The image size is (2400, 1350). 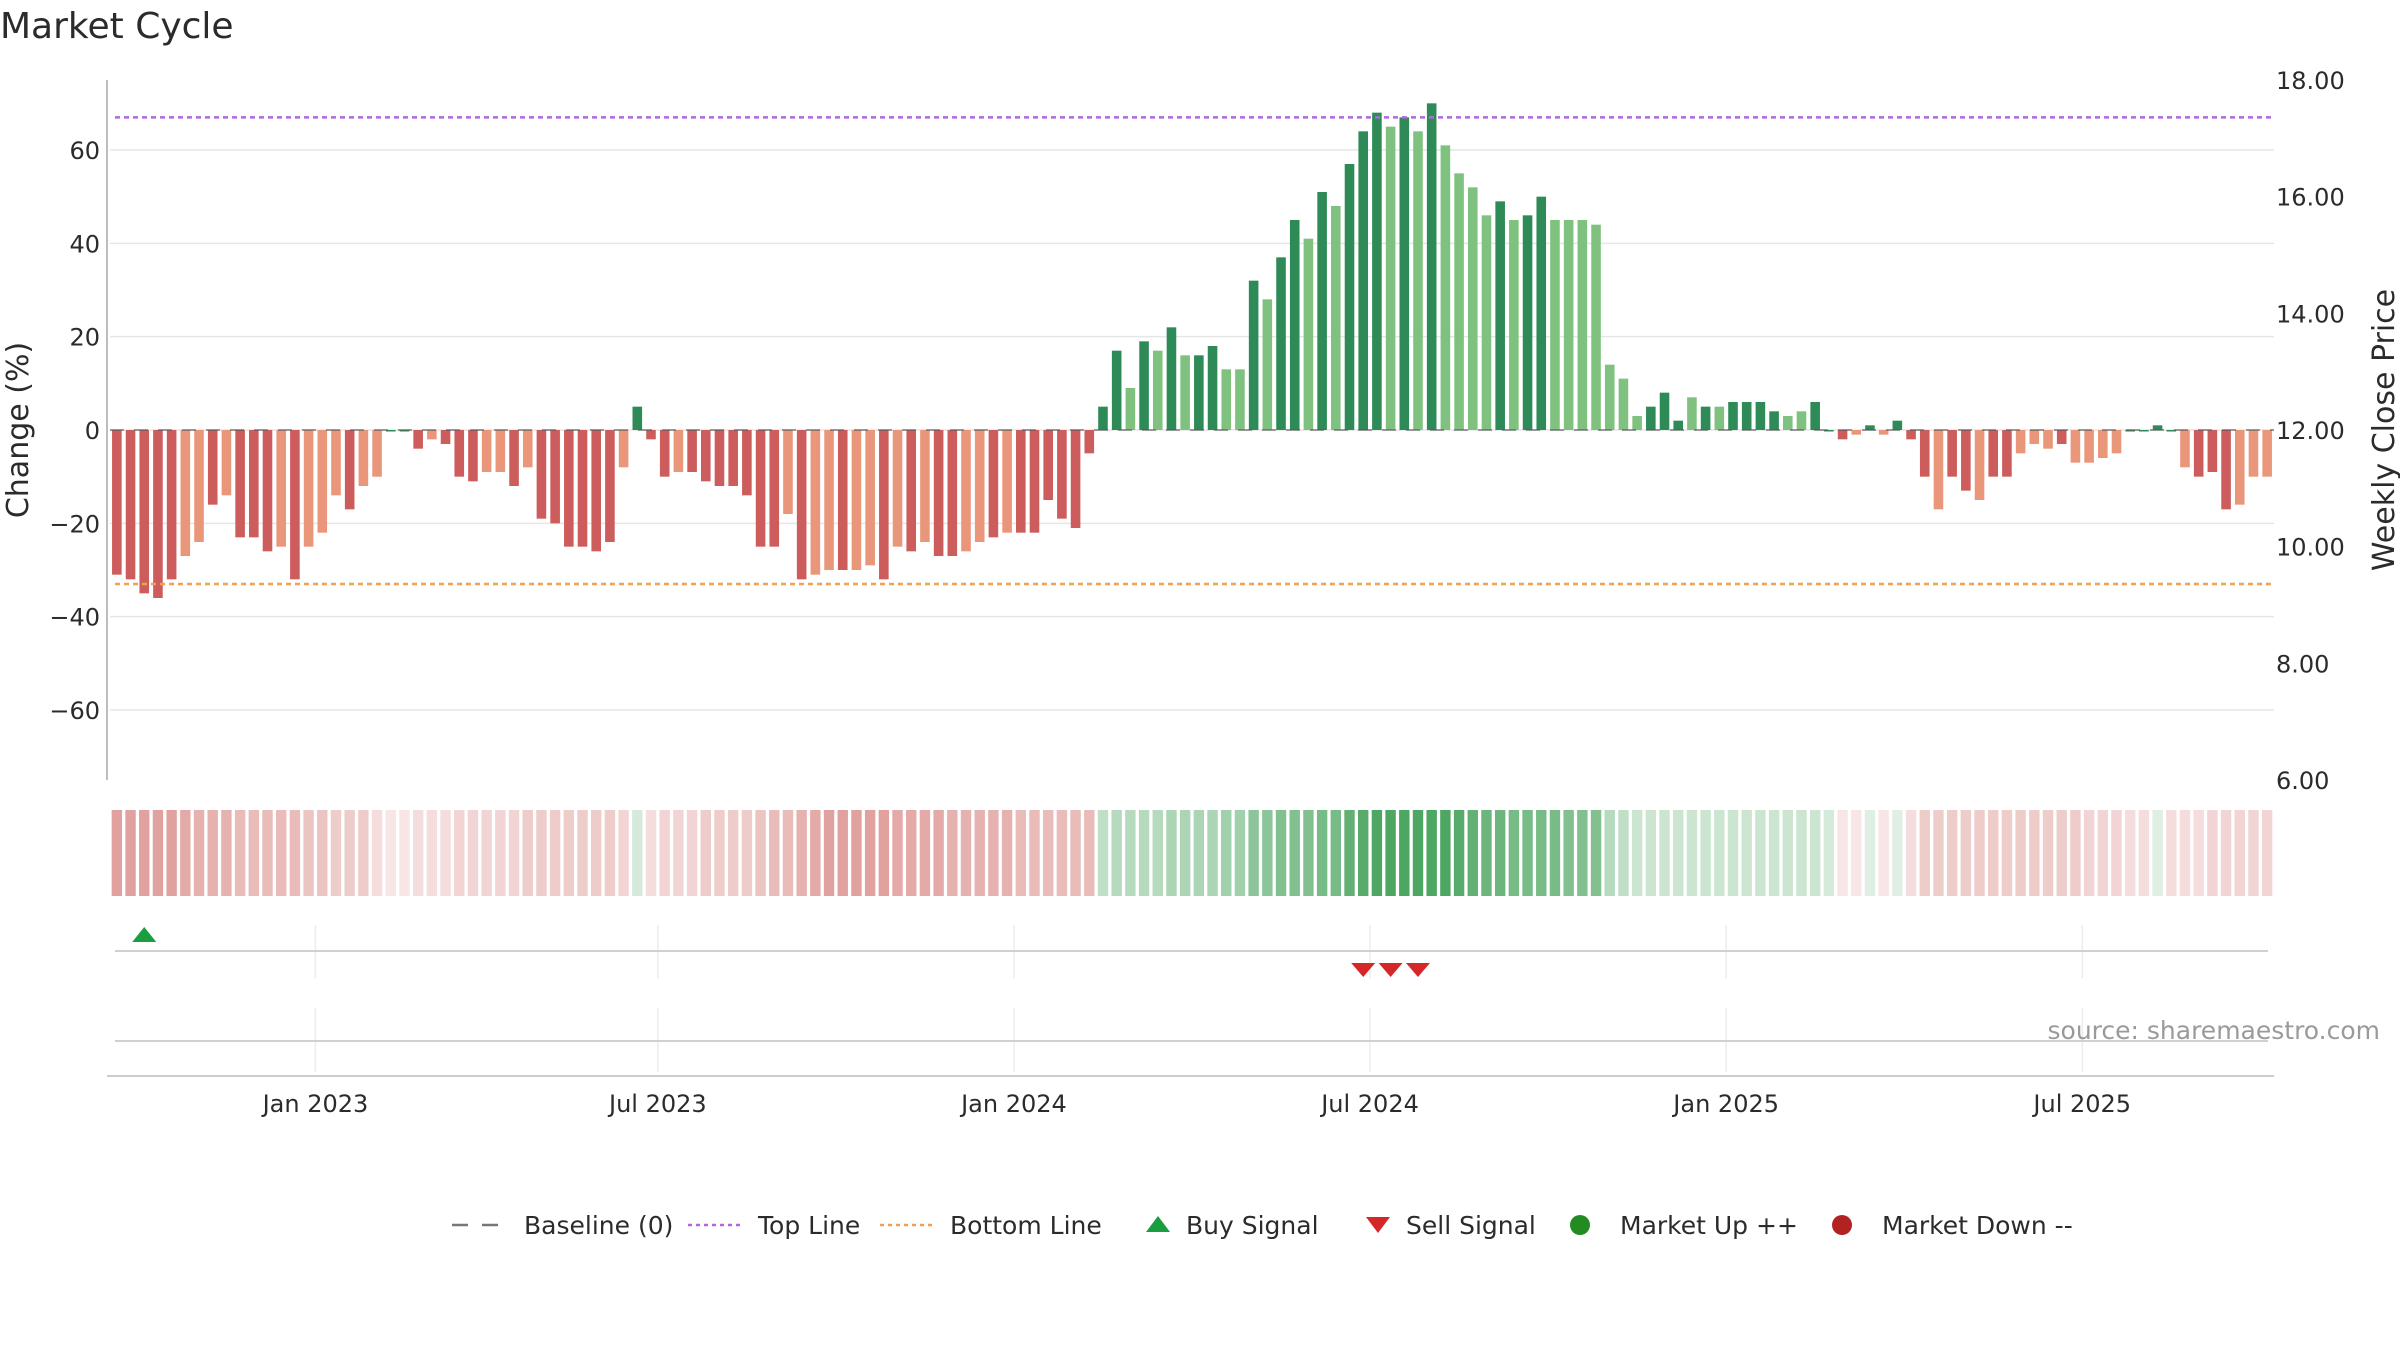 I want to click on right-tick-label: 12.00, so click(x=2310, y=431).